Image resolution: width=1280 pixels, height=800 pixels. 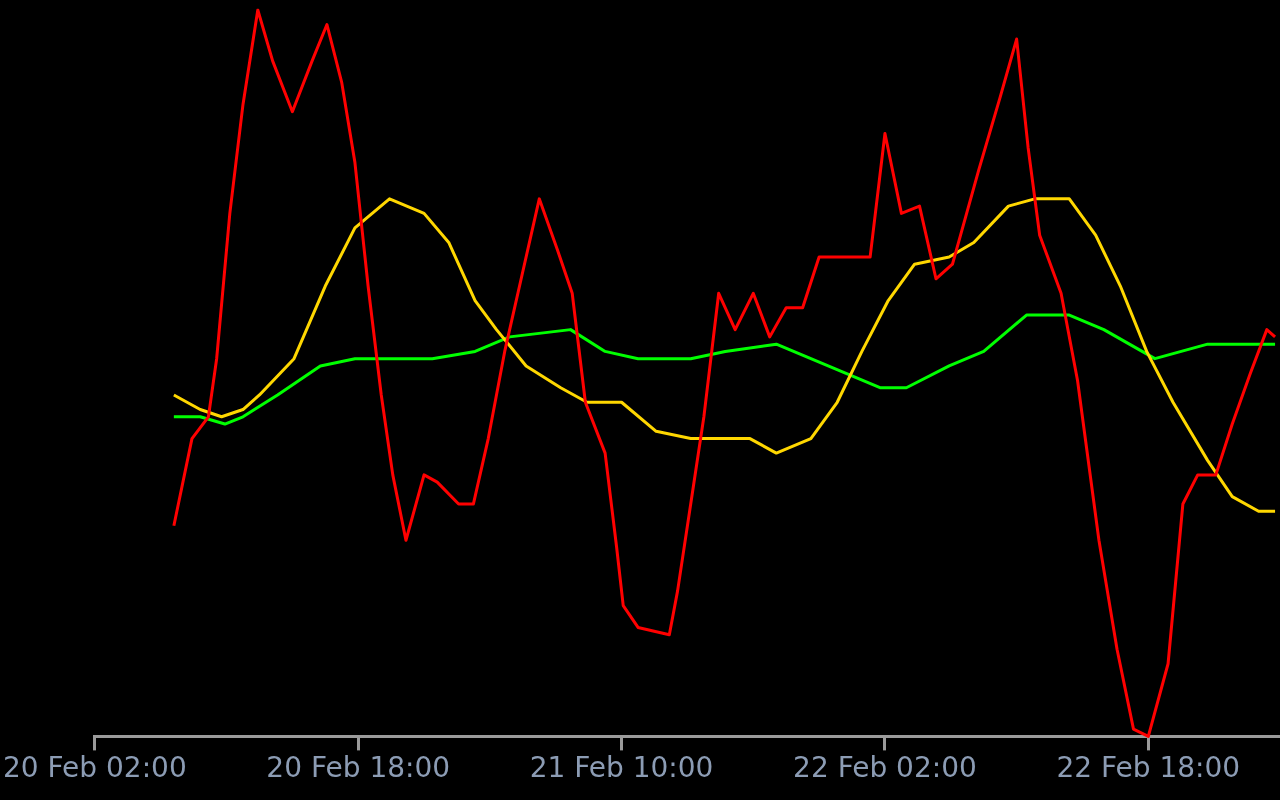 What do you see at coordinates (621, 768) in the screenshot?
I see `x-tick-label: 21 Feb 10:00` at bounding box center [621, 768].